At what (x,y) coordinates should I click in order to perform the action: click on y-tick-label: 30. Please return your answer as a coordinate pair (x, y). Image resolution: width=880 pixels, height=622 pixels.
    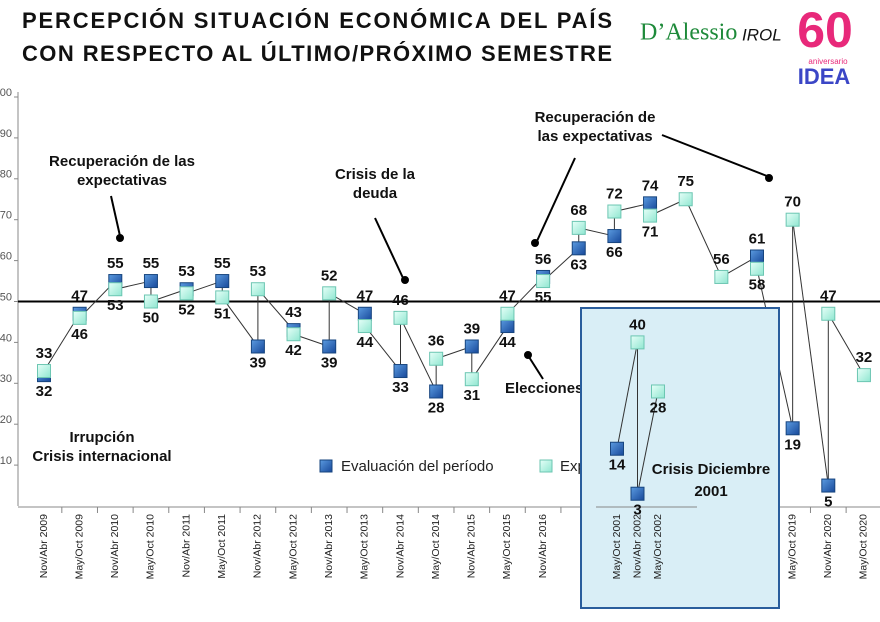
    Looking at the image, I should click on (6, 379).